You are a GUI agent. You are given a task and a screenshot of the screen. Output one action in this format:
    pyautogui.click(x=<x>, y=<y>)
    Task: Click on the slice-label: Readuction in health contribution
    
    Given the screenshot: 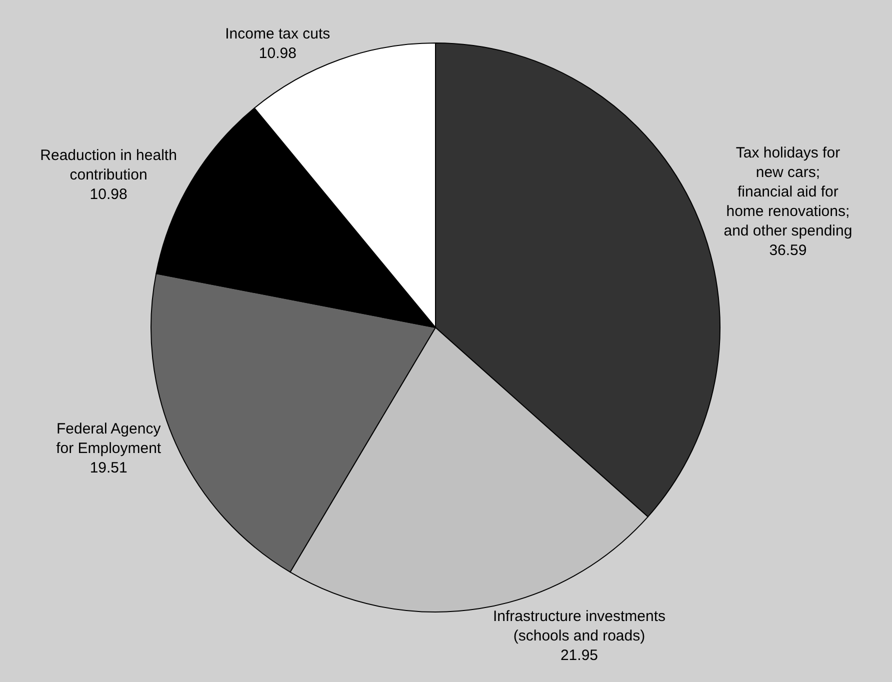 What is the action you would take?
    pyautogui.click(x=108, y=165)
    